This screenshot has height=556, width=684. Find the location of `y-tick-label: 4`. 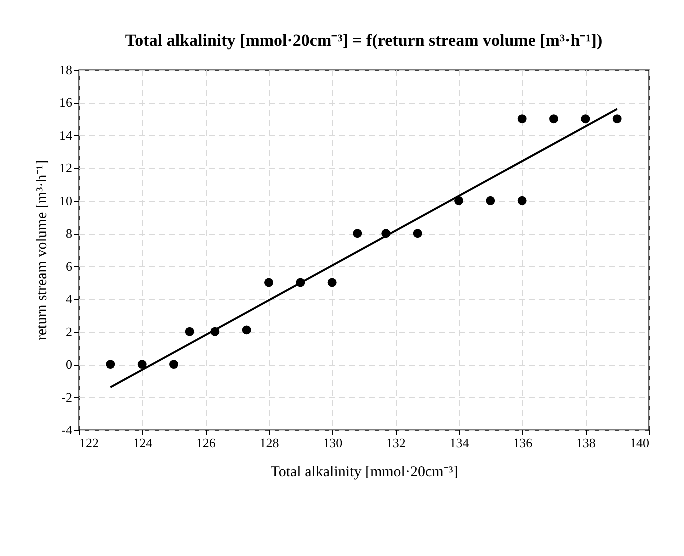

y-tick-label: 4 is located at coordinates (69, 299).